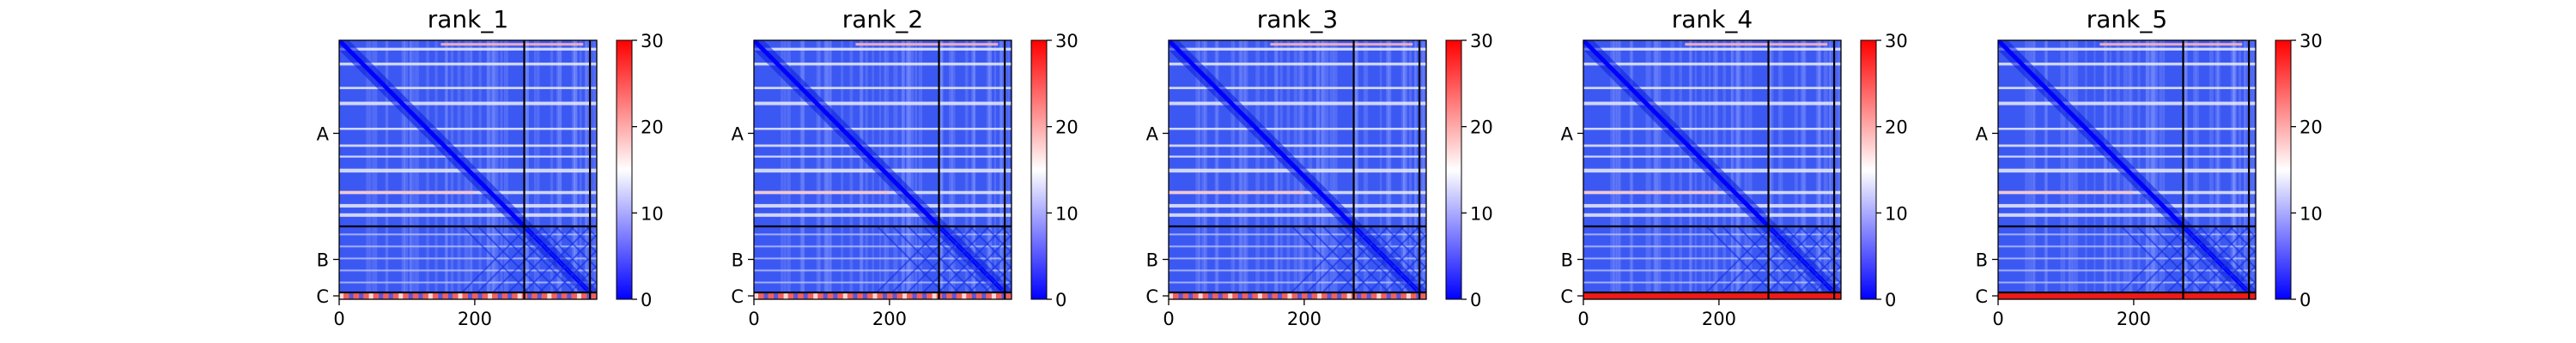  I want to click on panel-title: rank_1, so click(468, 19).